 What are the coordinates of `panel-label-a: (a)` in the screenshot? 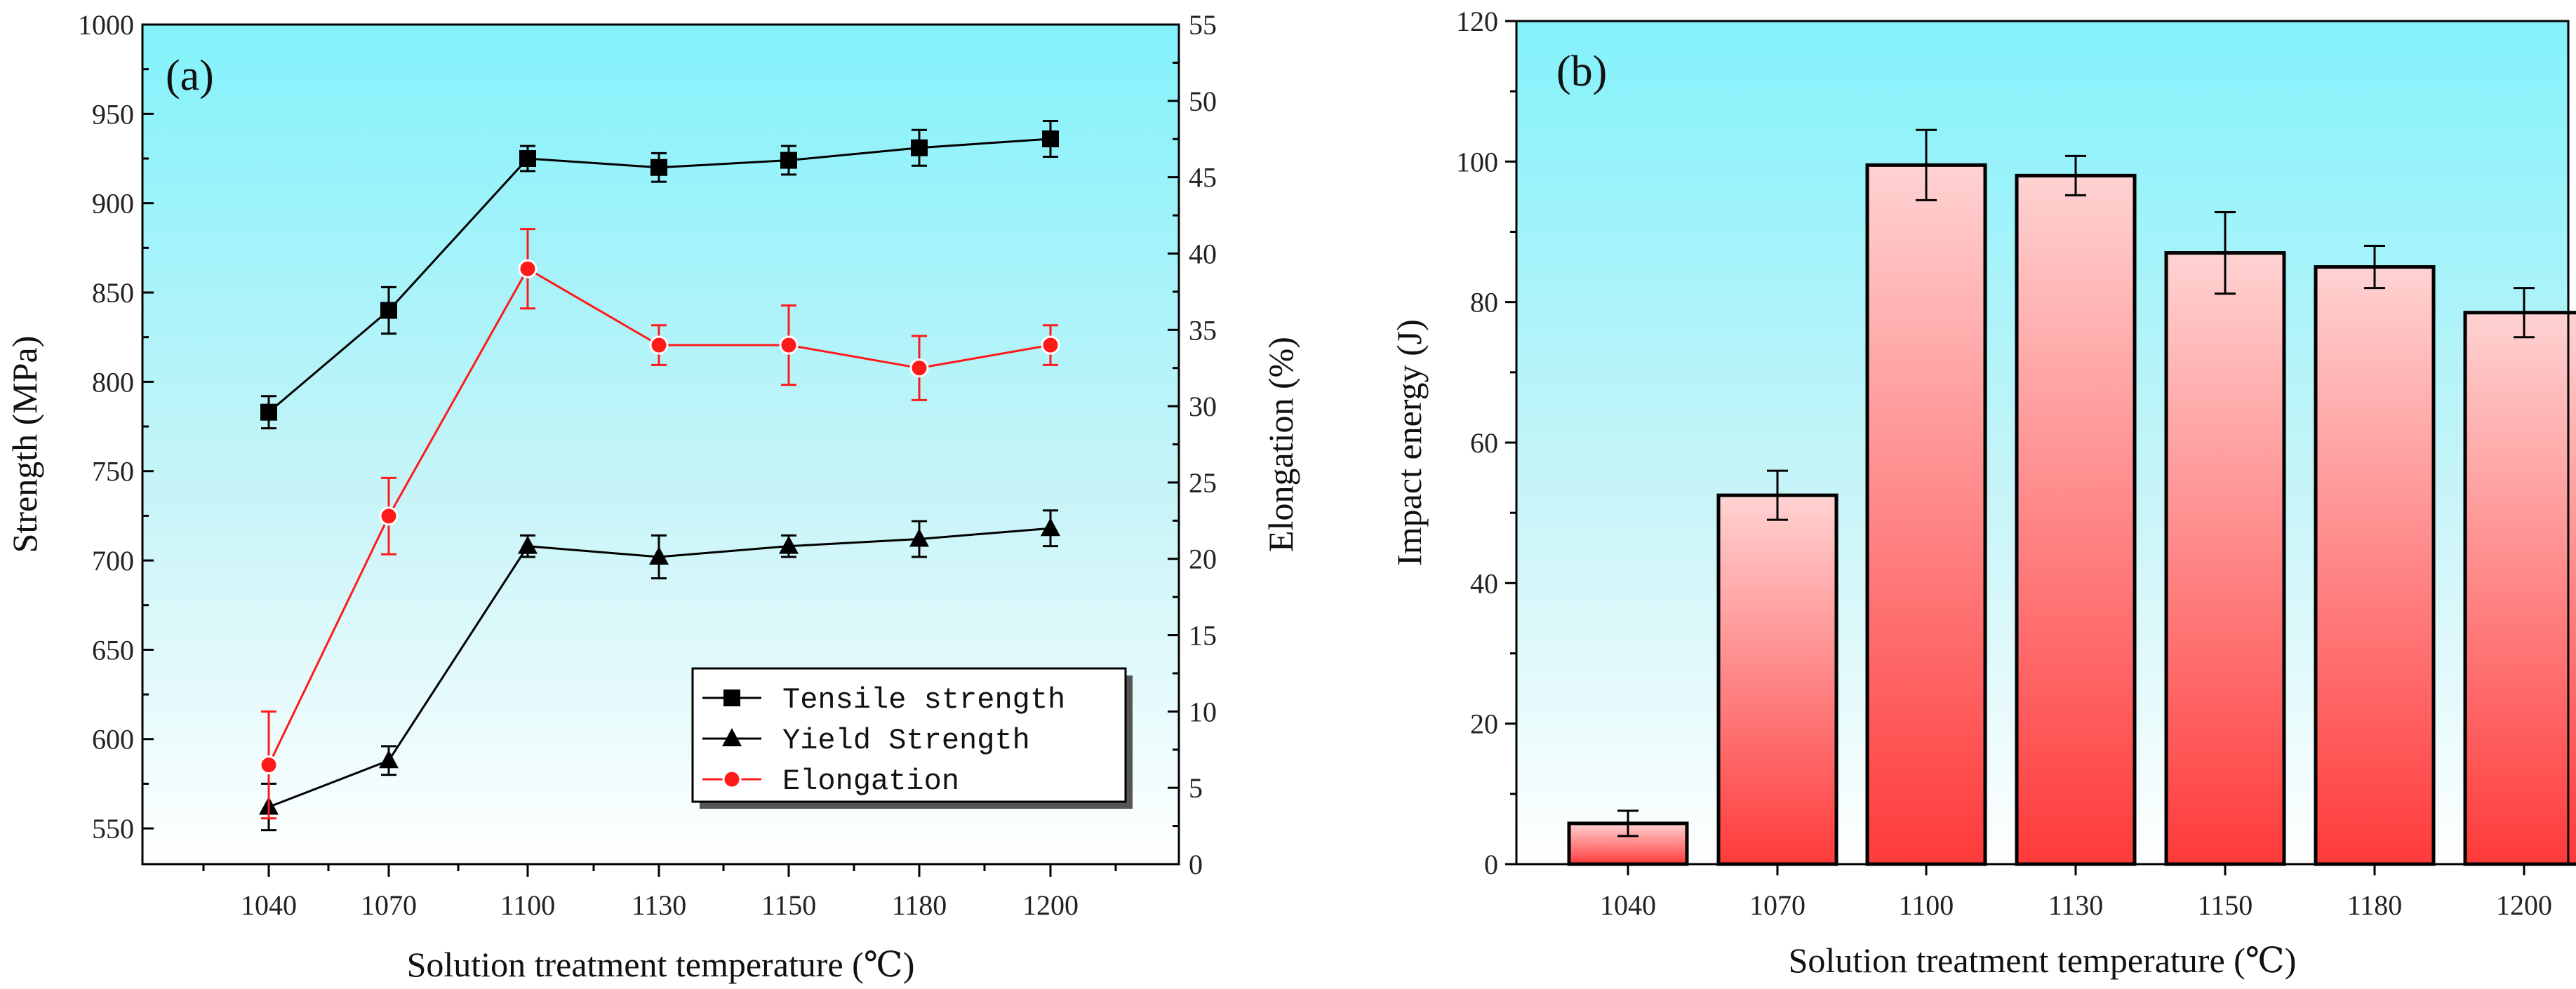 It's located at (190, 76).